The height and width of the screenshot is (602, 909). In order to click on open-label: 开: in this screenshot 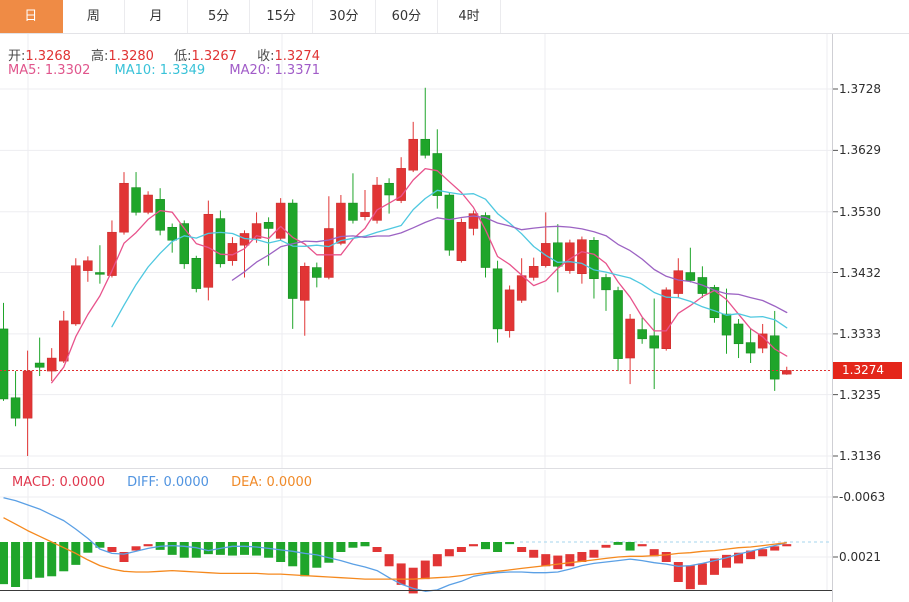, I will do `click(17, 56)`.